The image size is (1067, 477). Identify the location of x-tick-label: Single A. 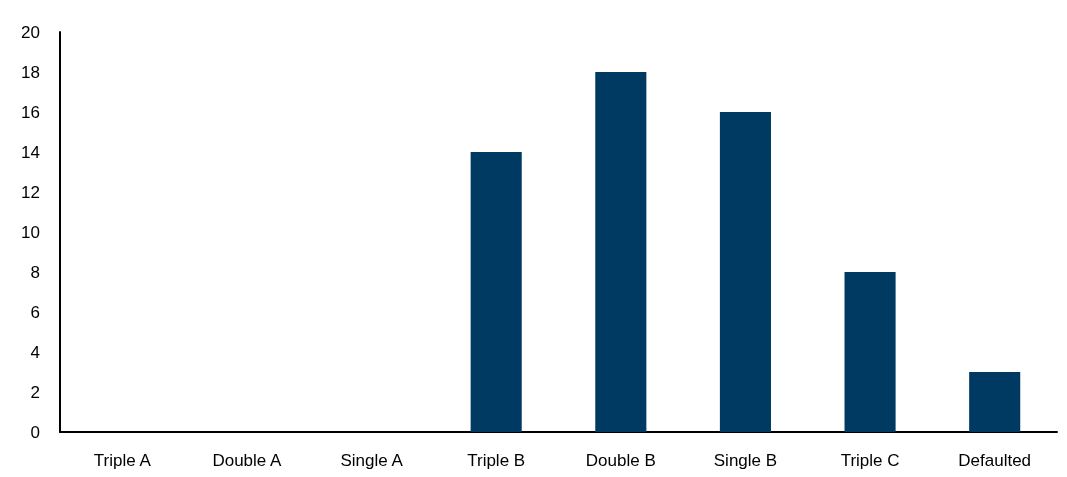
(372, 460).